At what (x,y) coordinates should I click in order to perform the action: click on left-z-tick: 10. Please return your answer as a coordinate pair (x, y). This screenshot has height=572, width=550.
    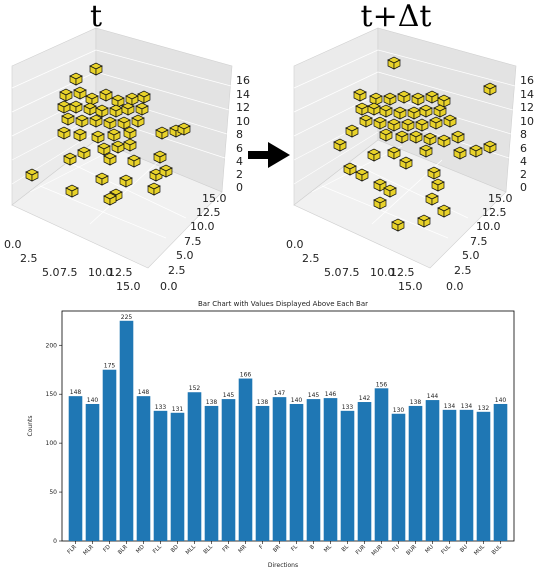
    Looking at the image, I should click on (243, 121).